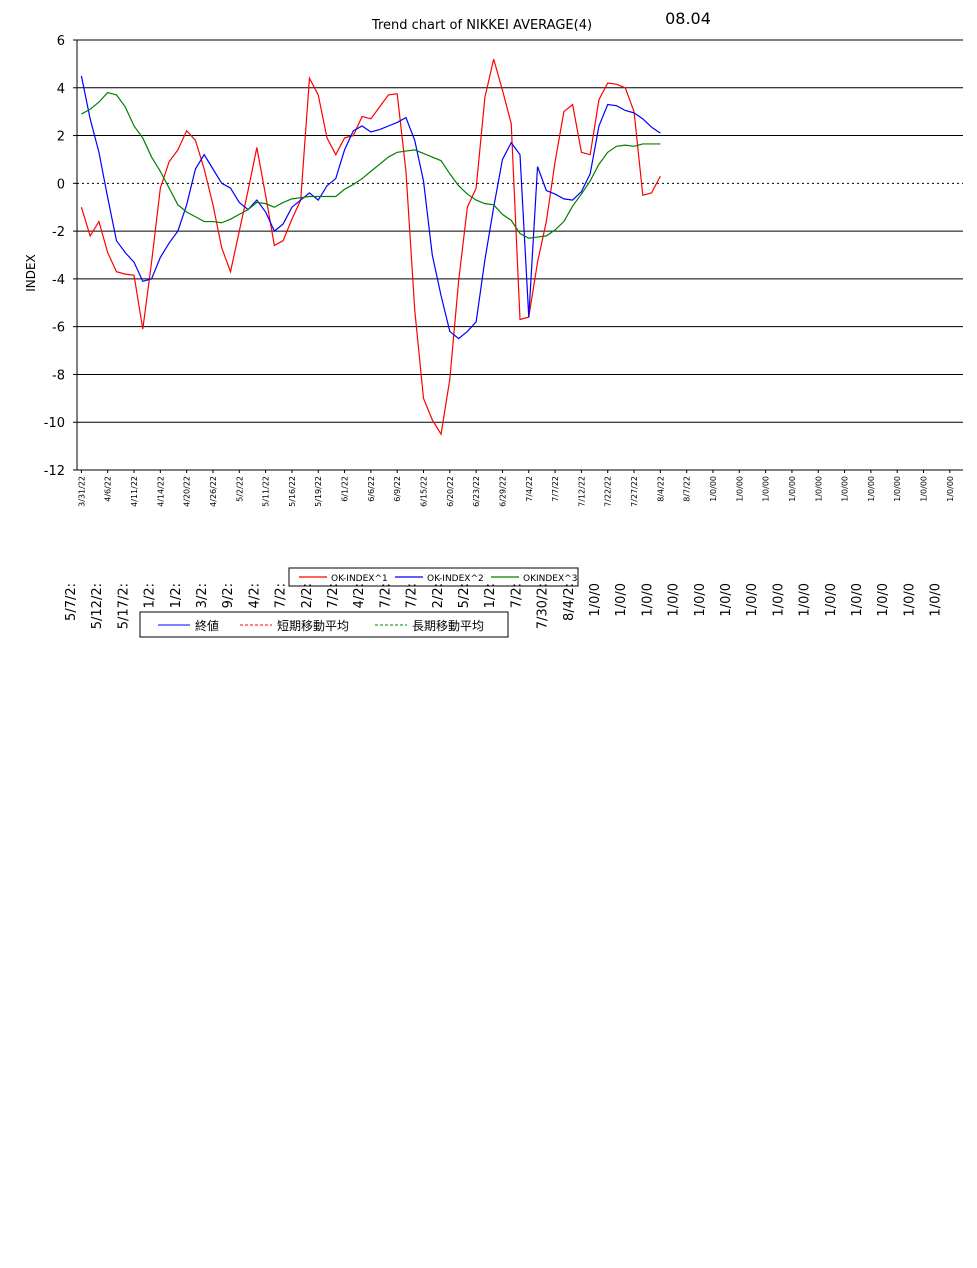 The image size is (977, 1268). Describe the element at coordinates (424, 491) in the screenshot. I see `x-tick-label: 6/15/22` at that location.